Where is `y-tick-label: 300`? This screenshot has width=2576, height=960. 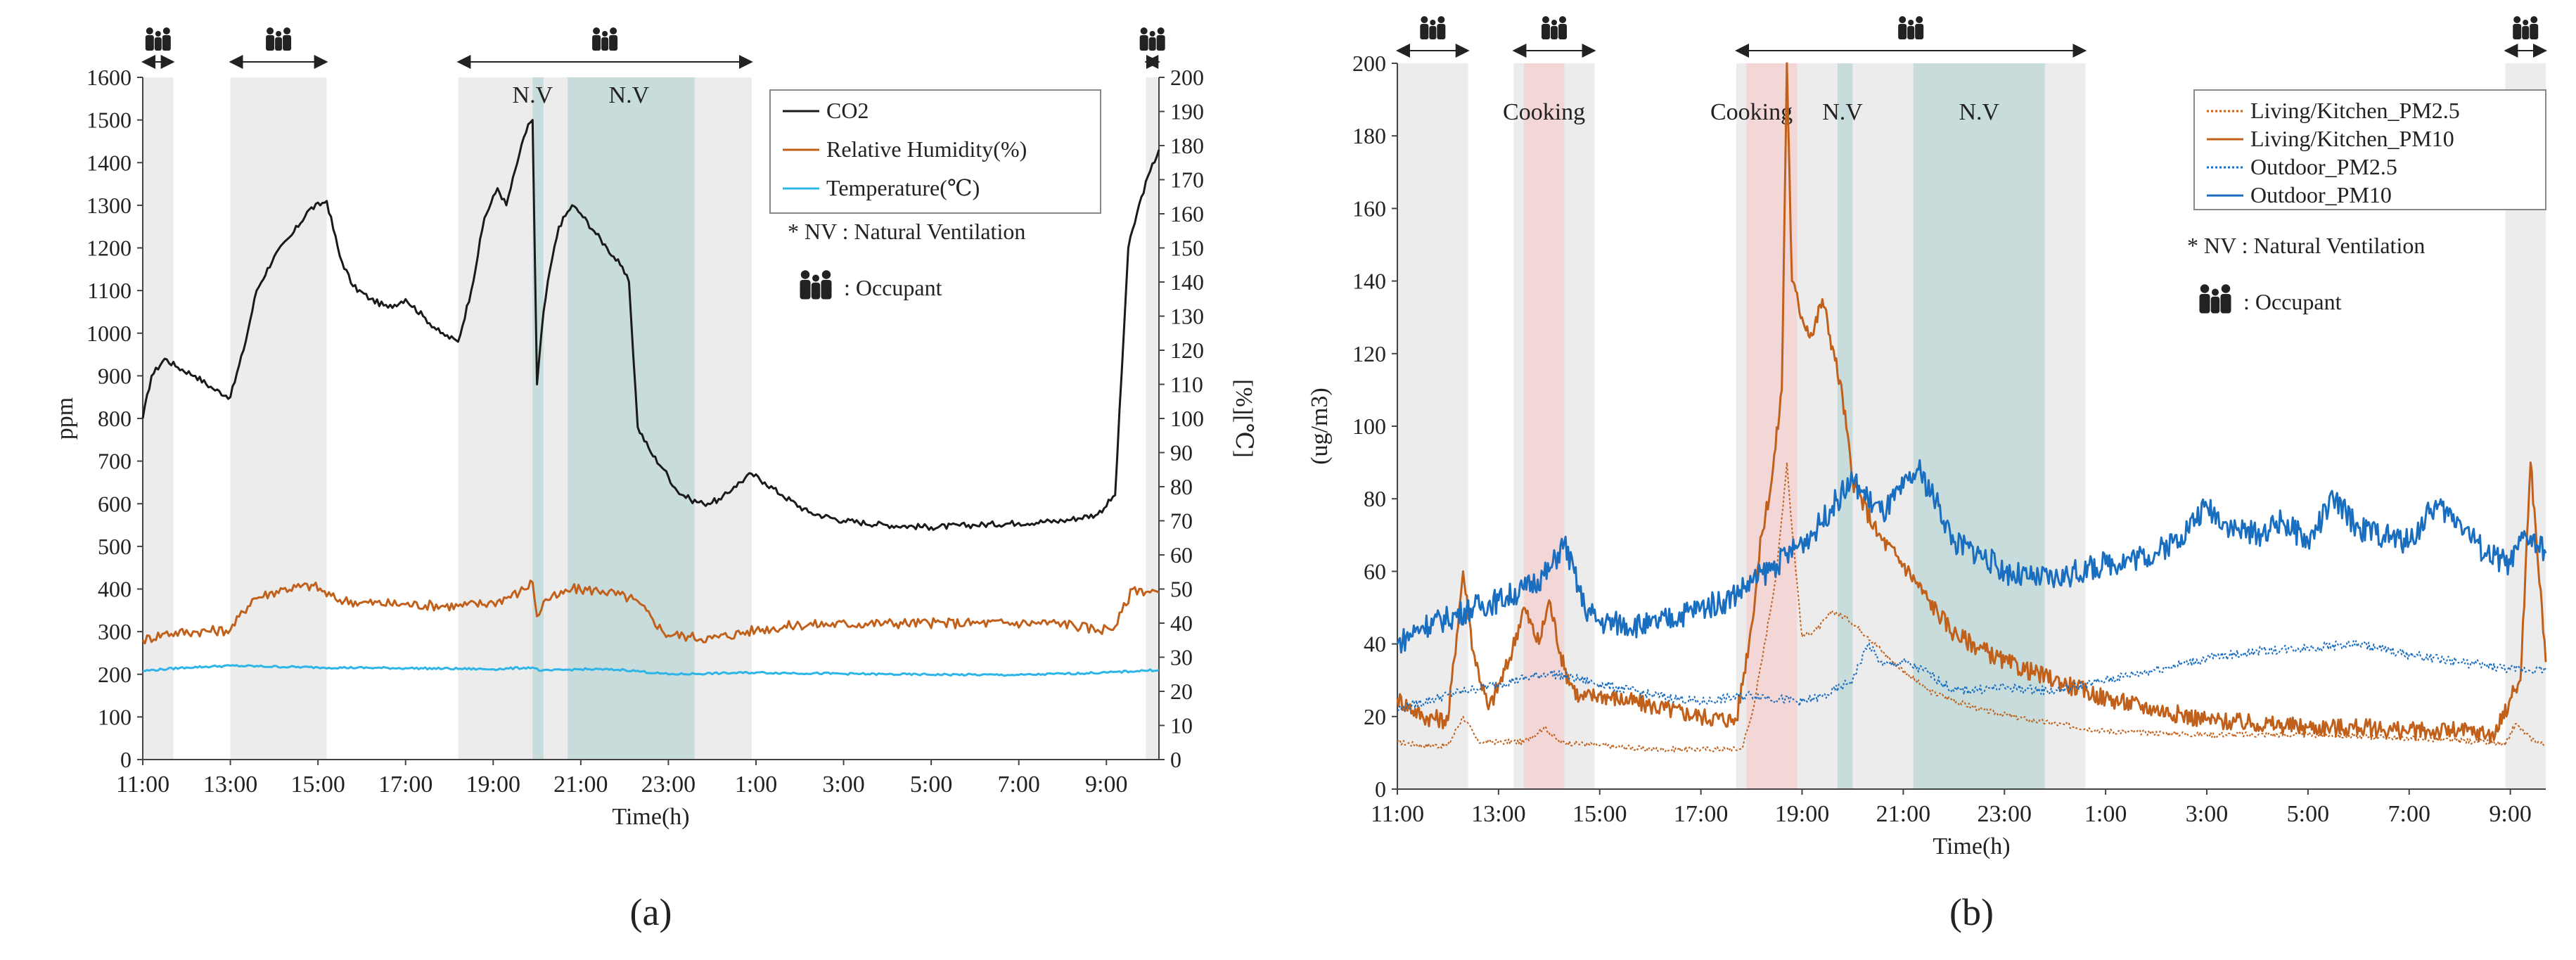 y-tick-label: 300 is located at coordinates (115, 631).